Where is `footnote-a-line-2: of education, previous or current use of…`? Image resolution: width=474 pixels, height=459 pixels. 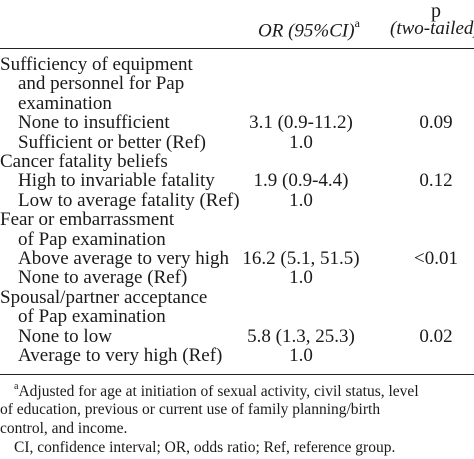
footnote-a-line-2: of education, previous or current use of… is located at coordinates (190, 409).